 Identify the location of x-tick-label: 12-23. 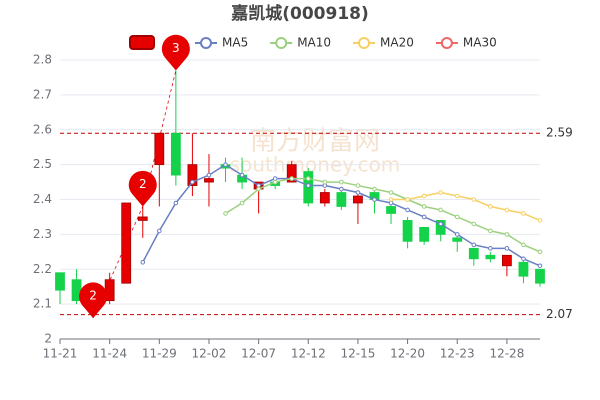
(457, 354).